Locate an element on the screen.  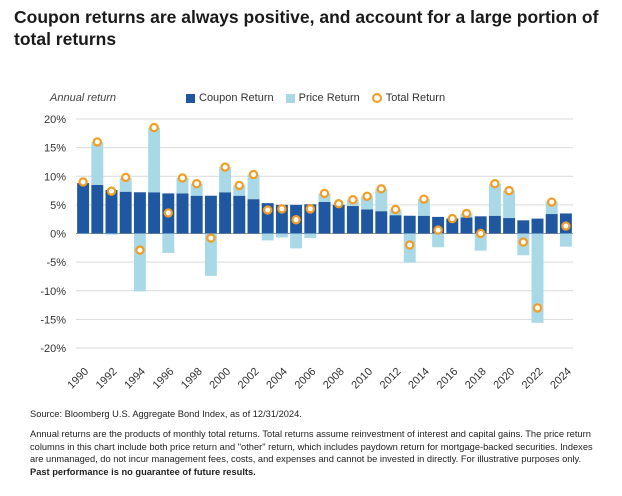
legend-swatch-coupon is located at coordinates (190, 98).